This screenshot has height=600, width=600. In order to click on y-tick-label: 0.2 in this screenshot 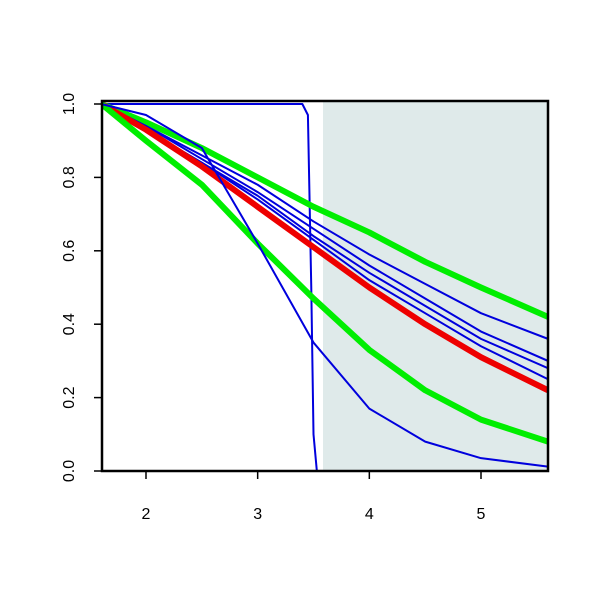, I will do `click(69, 397)`.